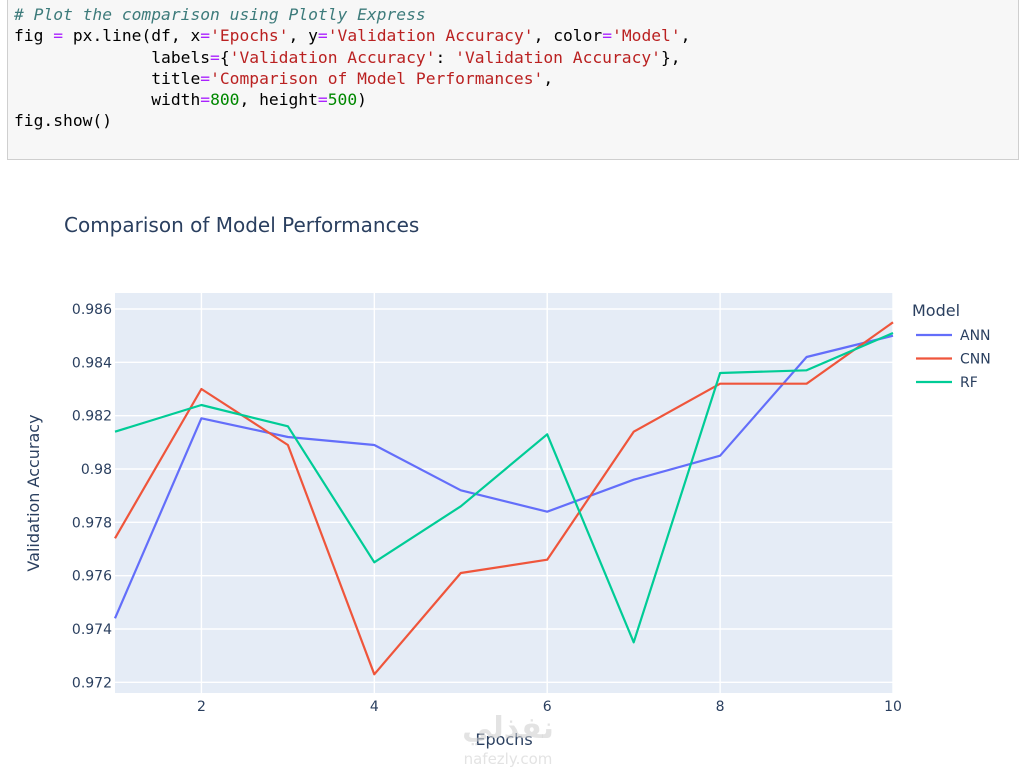 The width and height of the screenshot is (1019, 770). What do you see at coordinates (503, 739) in the screenshot?
I see `x-axis-label: Epochs` at bounding box center [503, 739].